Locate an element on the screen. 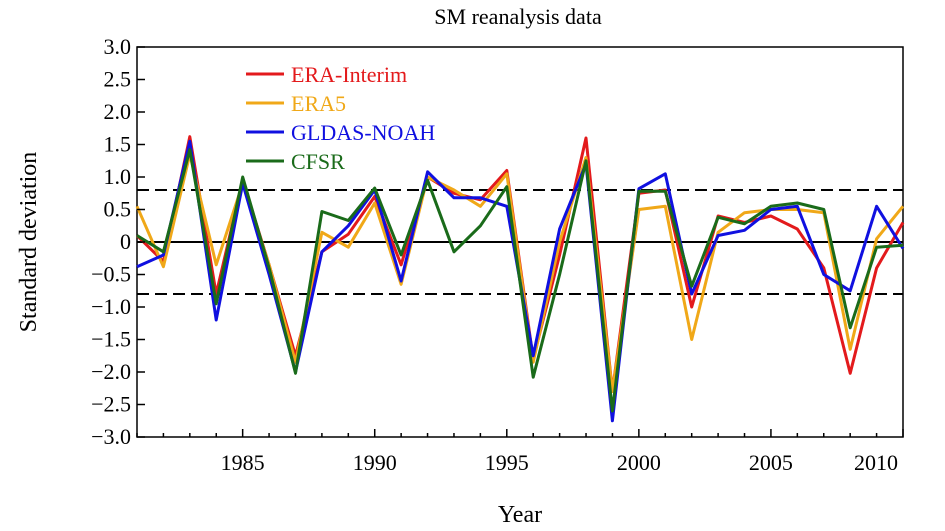  y-axis-label: Standard deviation is located at coordinates (29, 242).